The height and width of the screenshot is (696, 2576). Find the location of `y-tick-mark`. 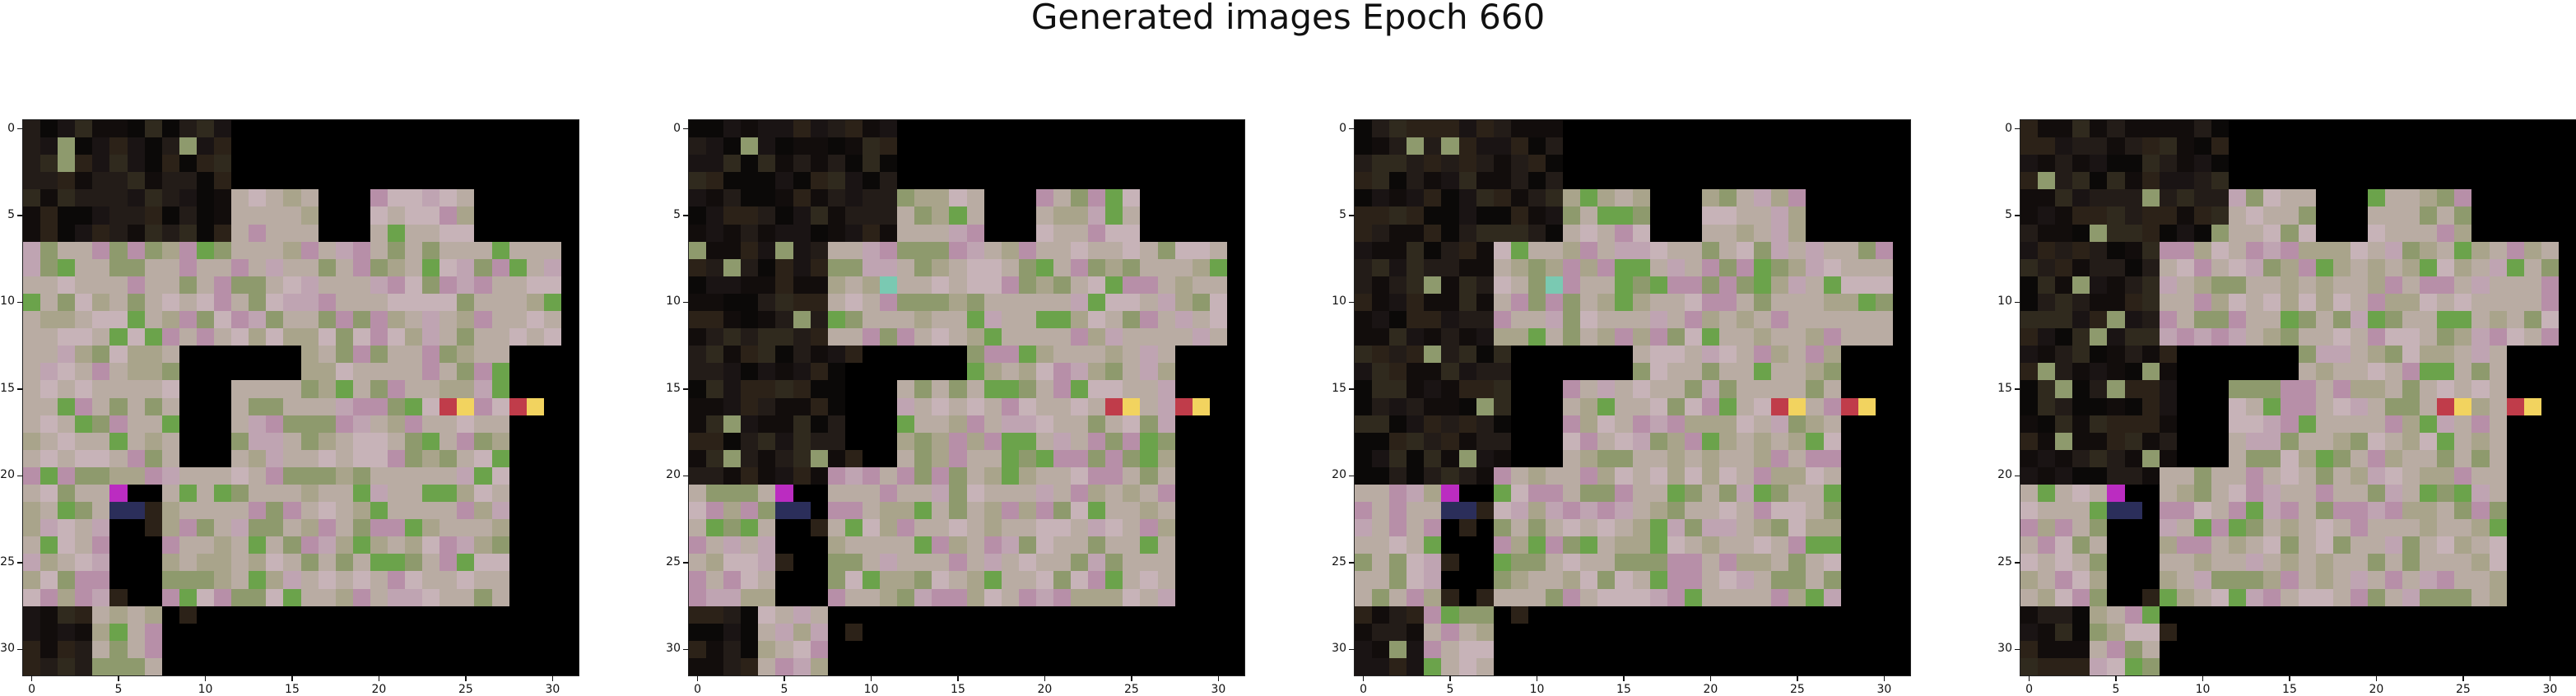

y-tick-mark is located at coordinates (2017, 215).